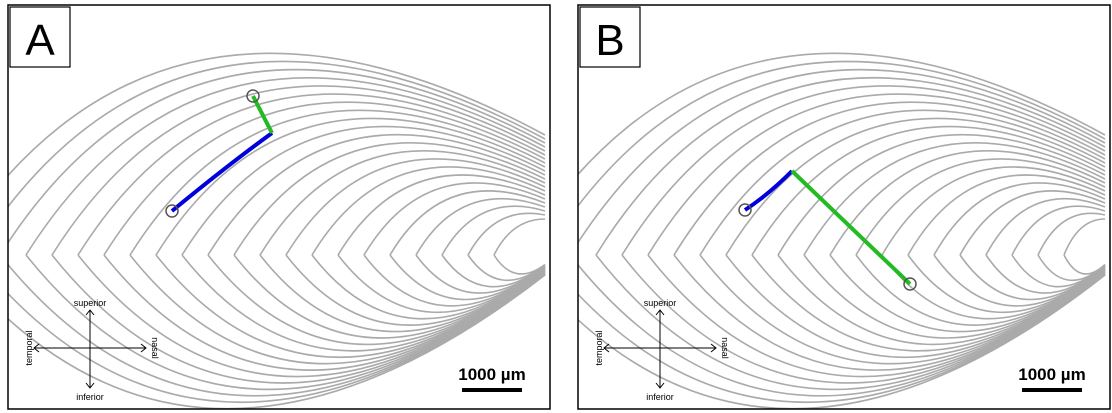 The image size is (1112, 413). What do you see at coordinates (609, 40) in the screenshot?
I see `panel-label: B` at bounding box center [609, 40].